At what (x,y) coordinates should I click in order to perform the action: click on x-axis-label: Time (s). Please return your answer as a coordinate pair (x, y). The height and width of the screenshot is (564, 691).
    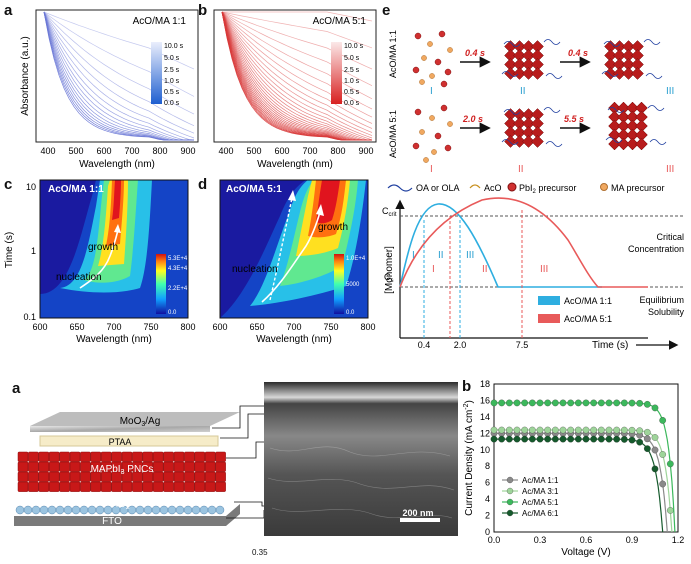
    Looking at the image, I should click on (610, 345).